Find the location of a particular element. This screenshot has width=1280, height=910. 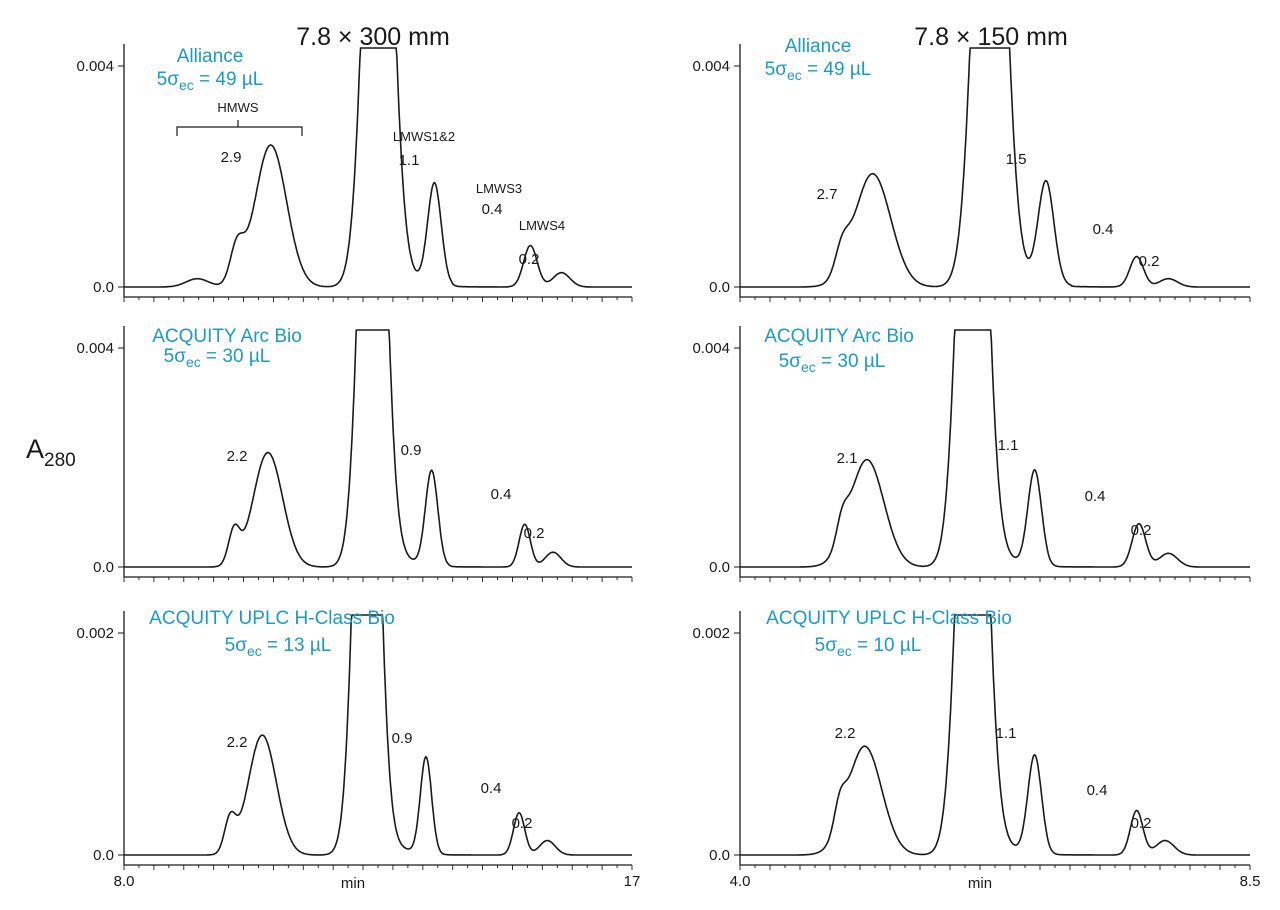

y-axis-label-subscript: 280 is located at coordinates (60, 460).